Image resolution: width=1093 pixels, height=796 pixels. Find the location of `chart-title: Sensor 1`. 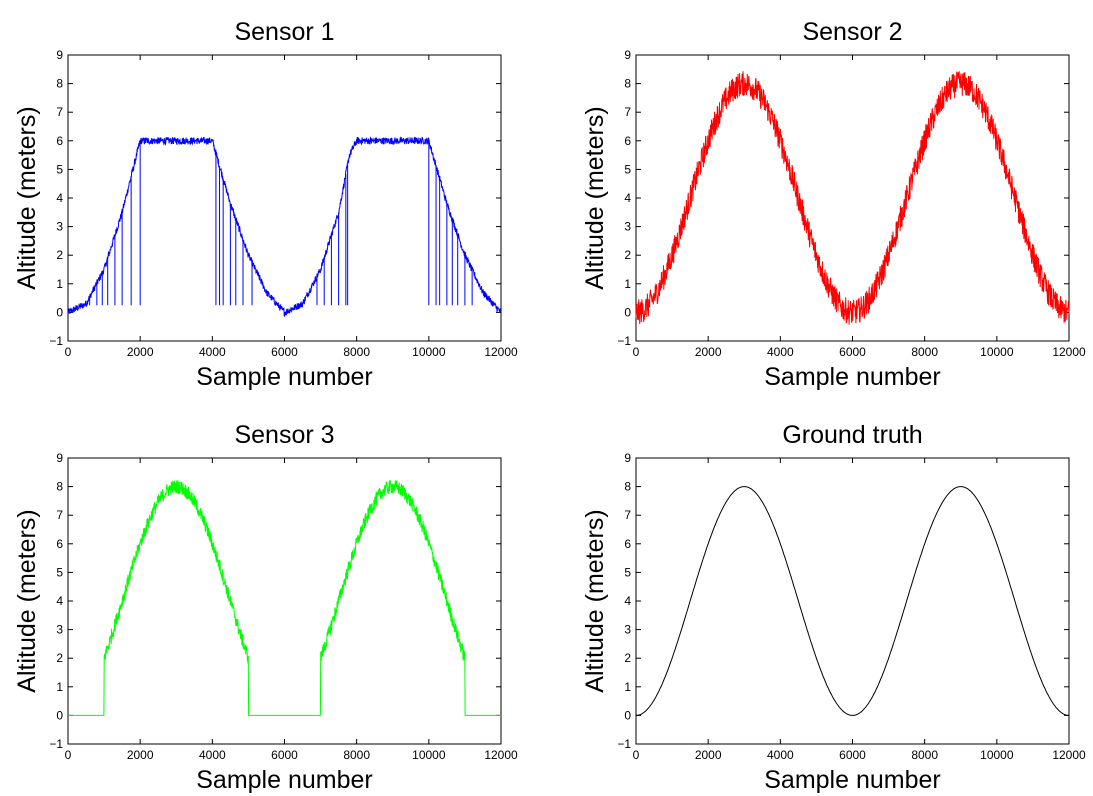

chart-title: Sensor 1 is located at coordinates (284, 32).